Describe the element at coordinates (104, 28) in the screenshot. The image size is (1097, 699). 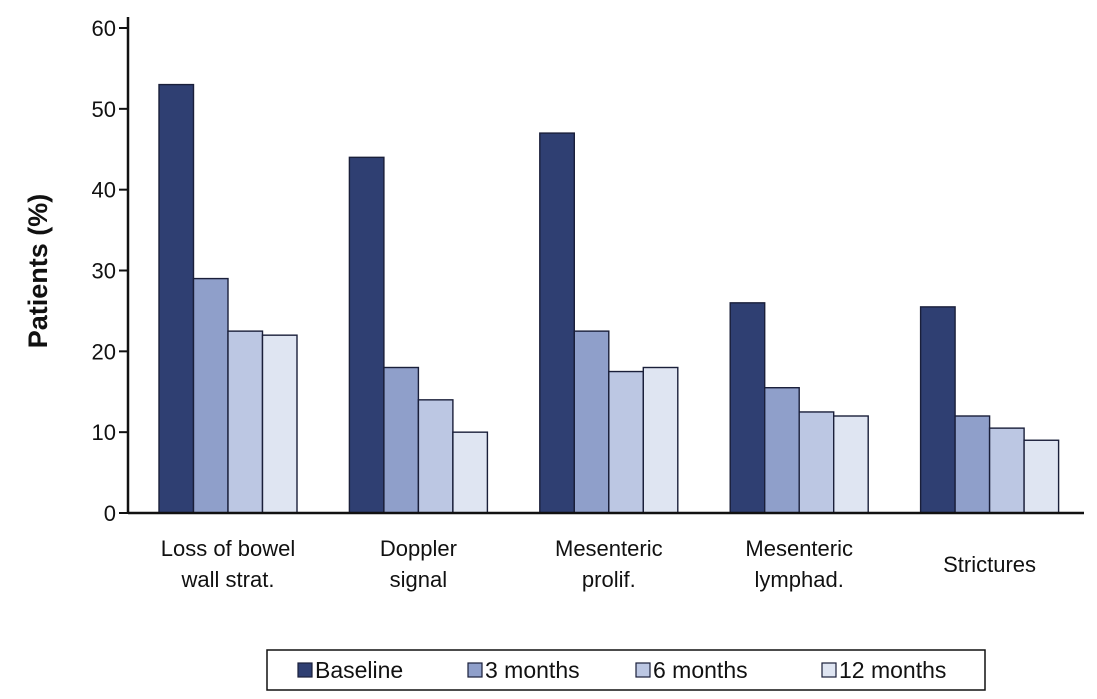
I see `y-tick-label: 60` at that location.